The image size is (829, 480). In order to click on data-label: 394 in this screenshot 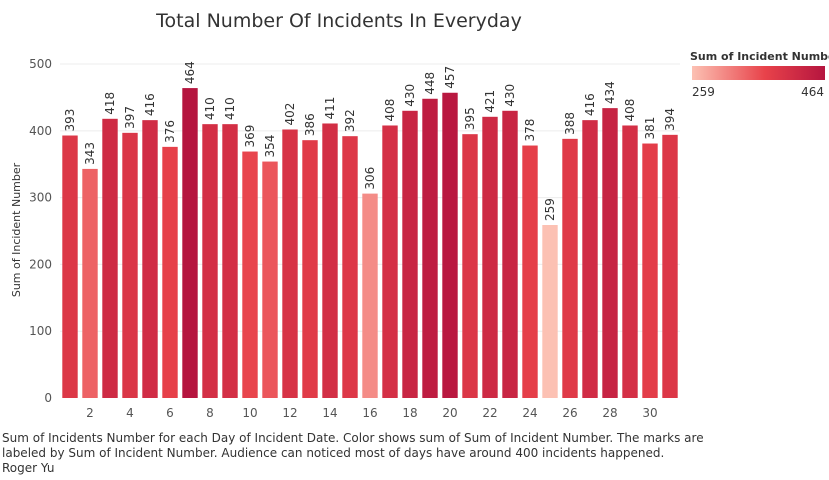, I will do `click(670, 119)`.